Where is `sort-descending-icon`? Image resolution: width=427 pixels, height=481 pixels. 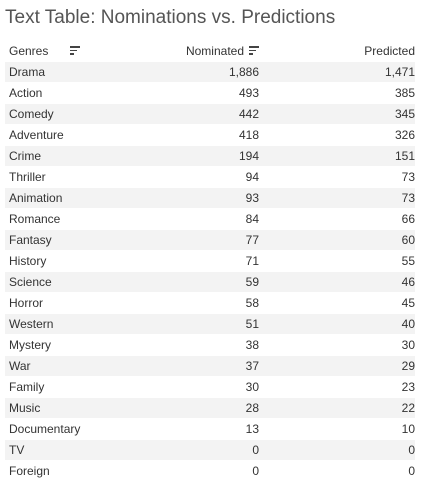
sort-descending-icon is located at coordinates (254, 50).